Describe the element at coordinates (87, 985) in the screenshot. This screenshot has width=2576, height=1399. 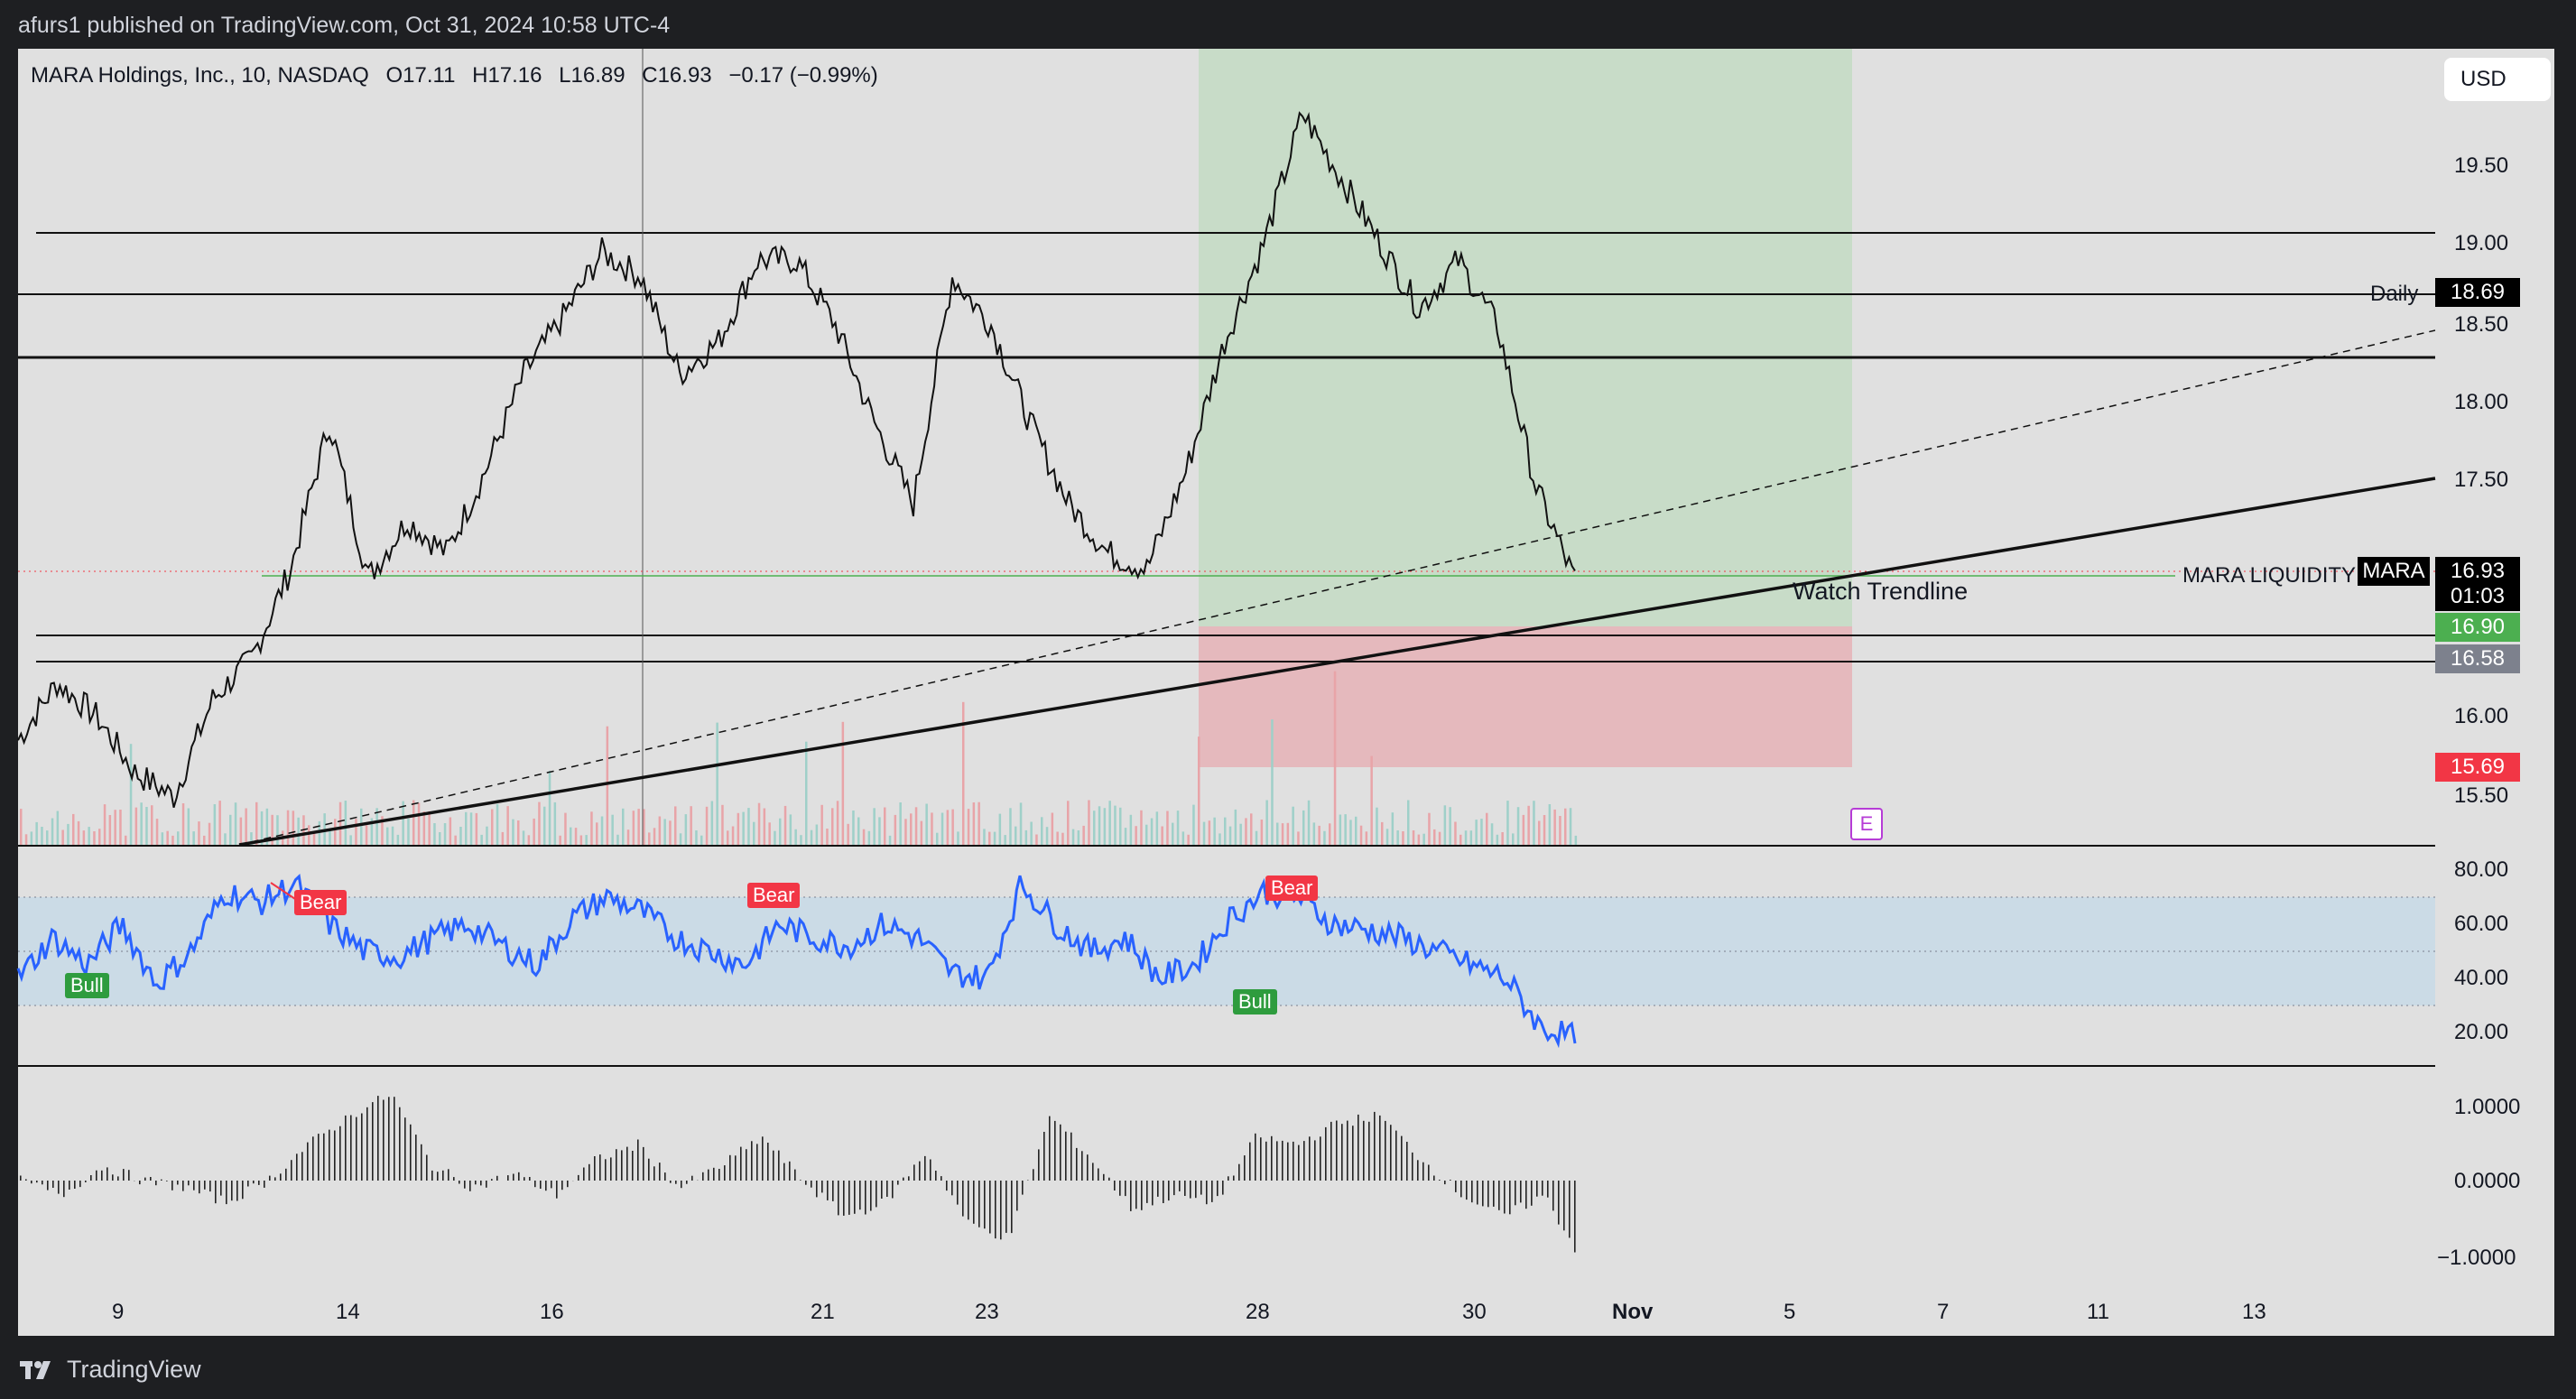
I see `rsi-bull-signal: Bull` at that location.